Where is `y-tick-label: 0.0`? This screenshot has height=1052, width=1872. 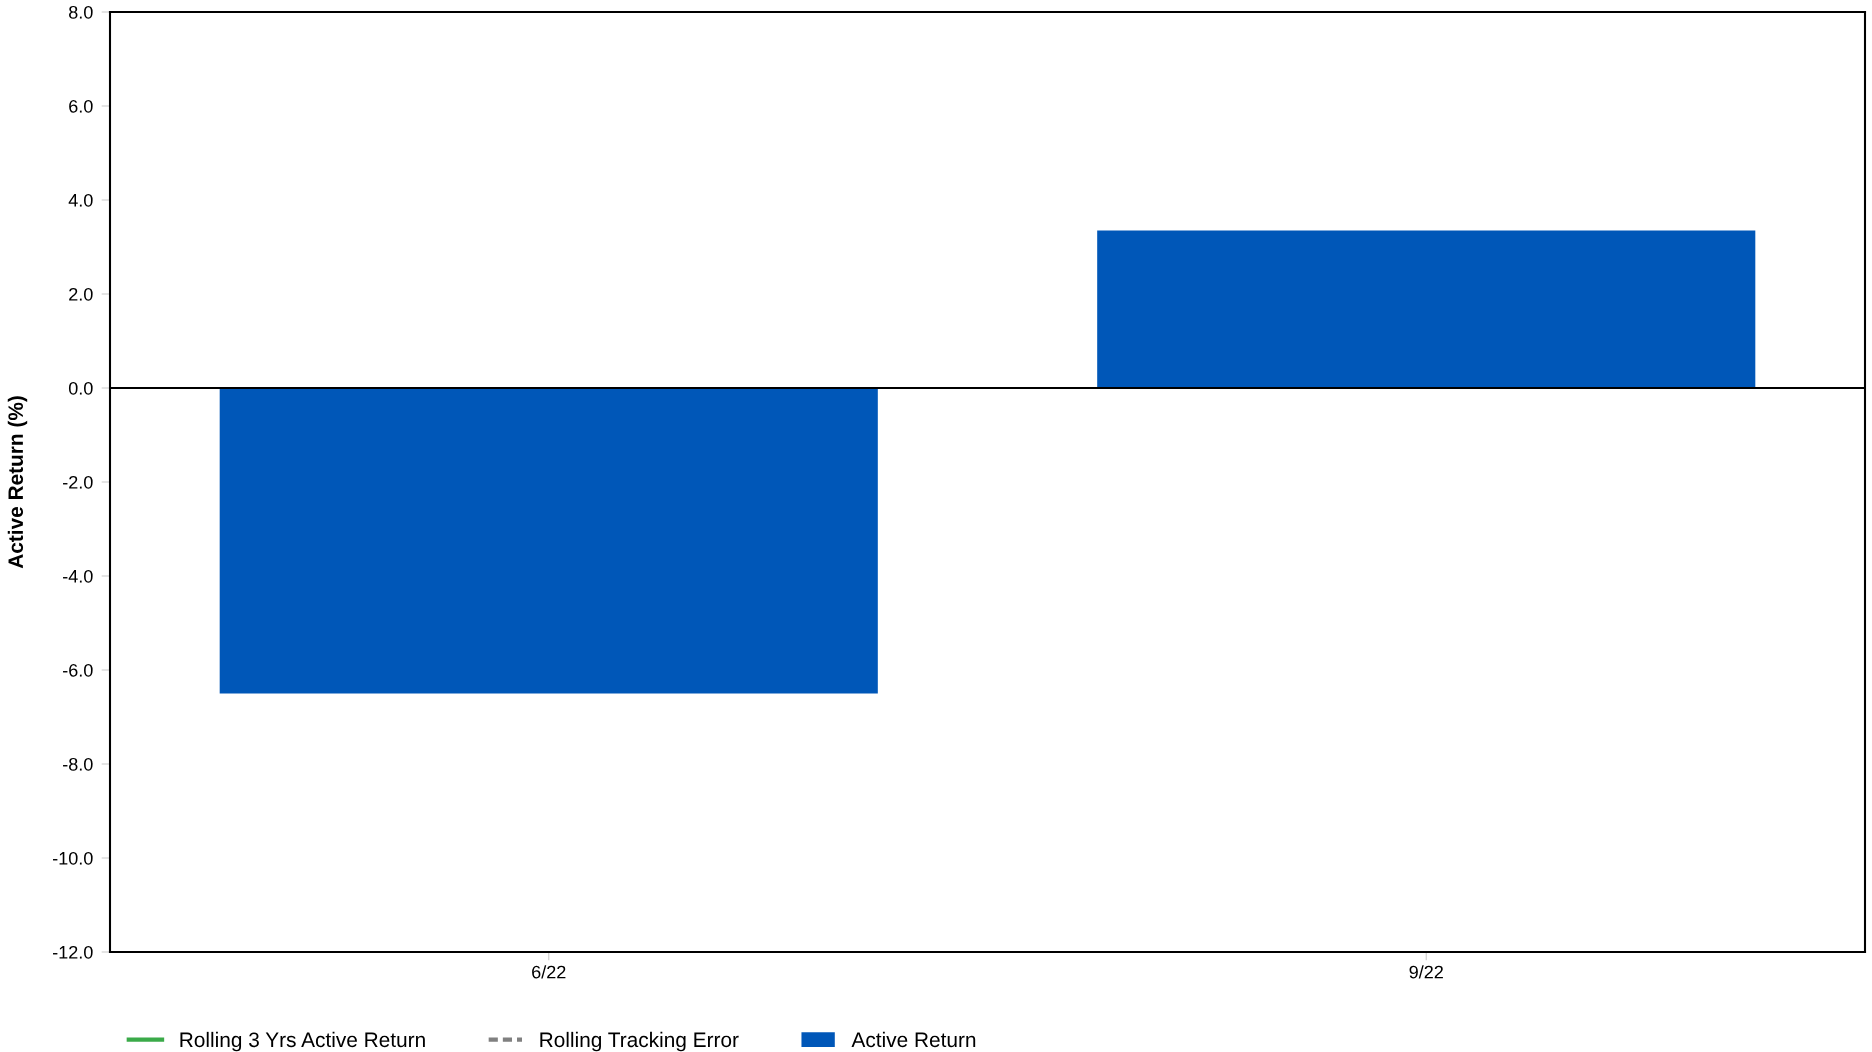 y-tick-label: 0.0 is located at coordinates (80, 388).